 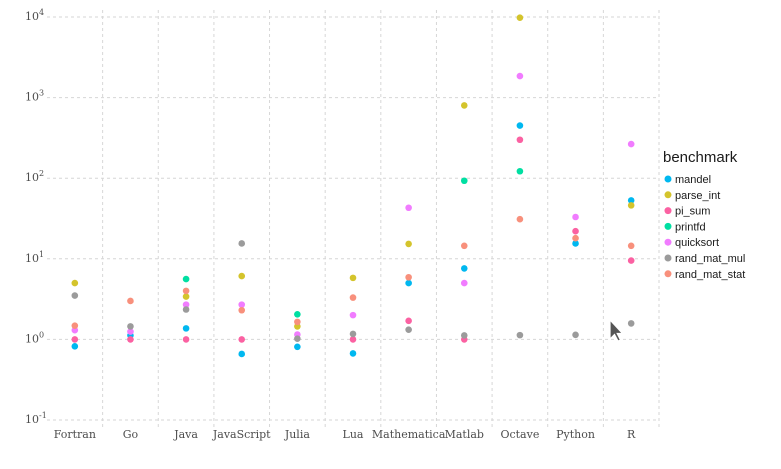 What do you see at coordinates (710, 259) in the screenshot?
I see `legend-label-rand_mat_mul: rand_mat_mul` at bounding box center [710, 259].